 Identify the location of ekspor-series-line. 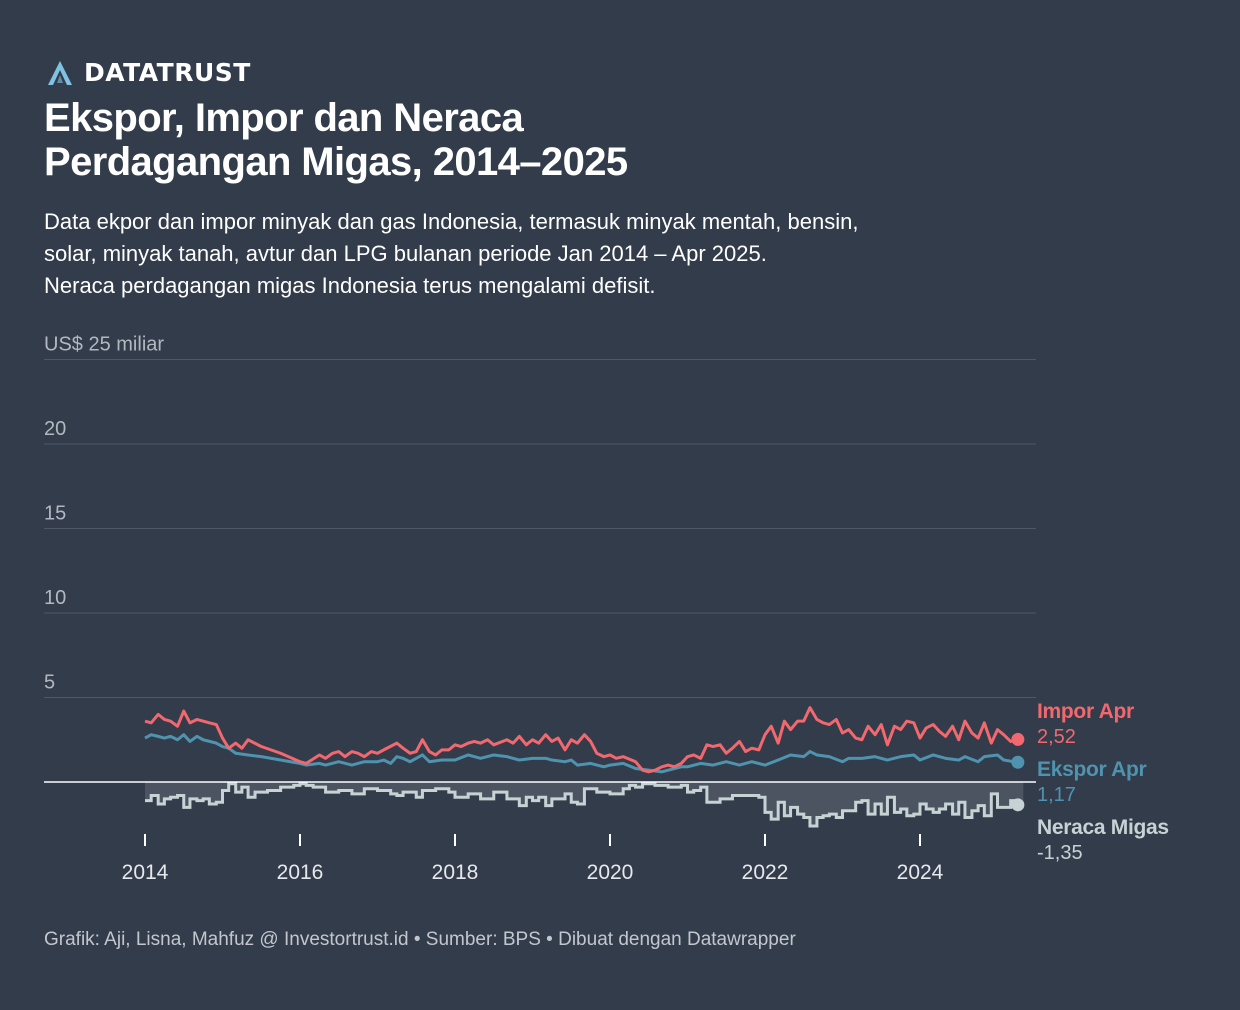
(581, 753).